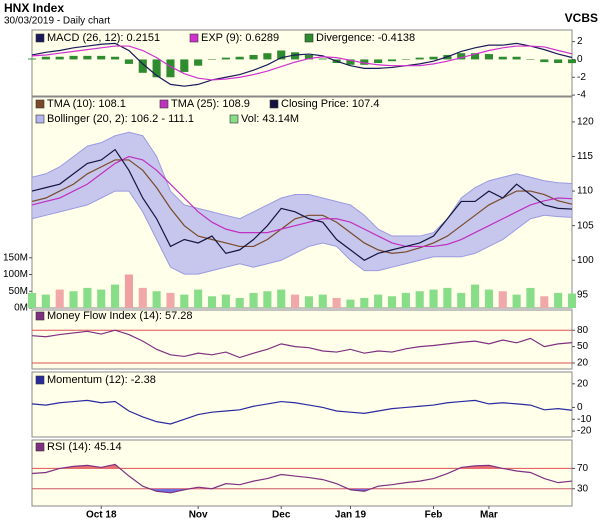 The image size is (602, 524). Describe the element at coordinates (57, 21) in the screenshot. I see `chart-subtitle: 30/03/2019 - Daily chart` at that location.